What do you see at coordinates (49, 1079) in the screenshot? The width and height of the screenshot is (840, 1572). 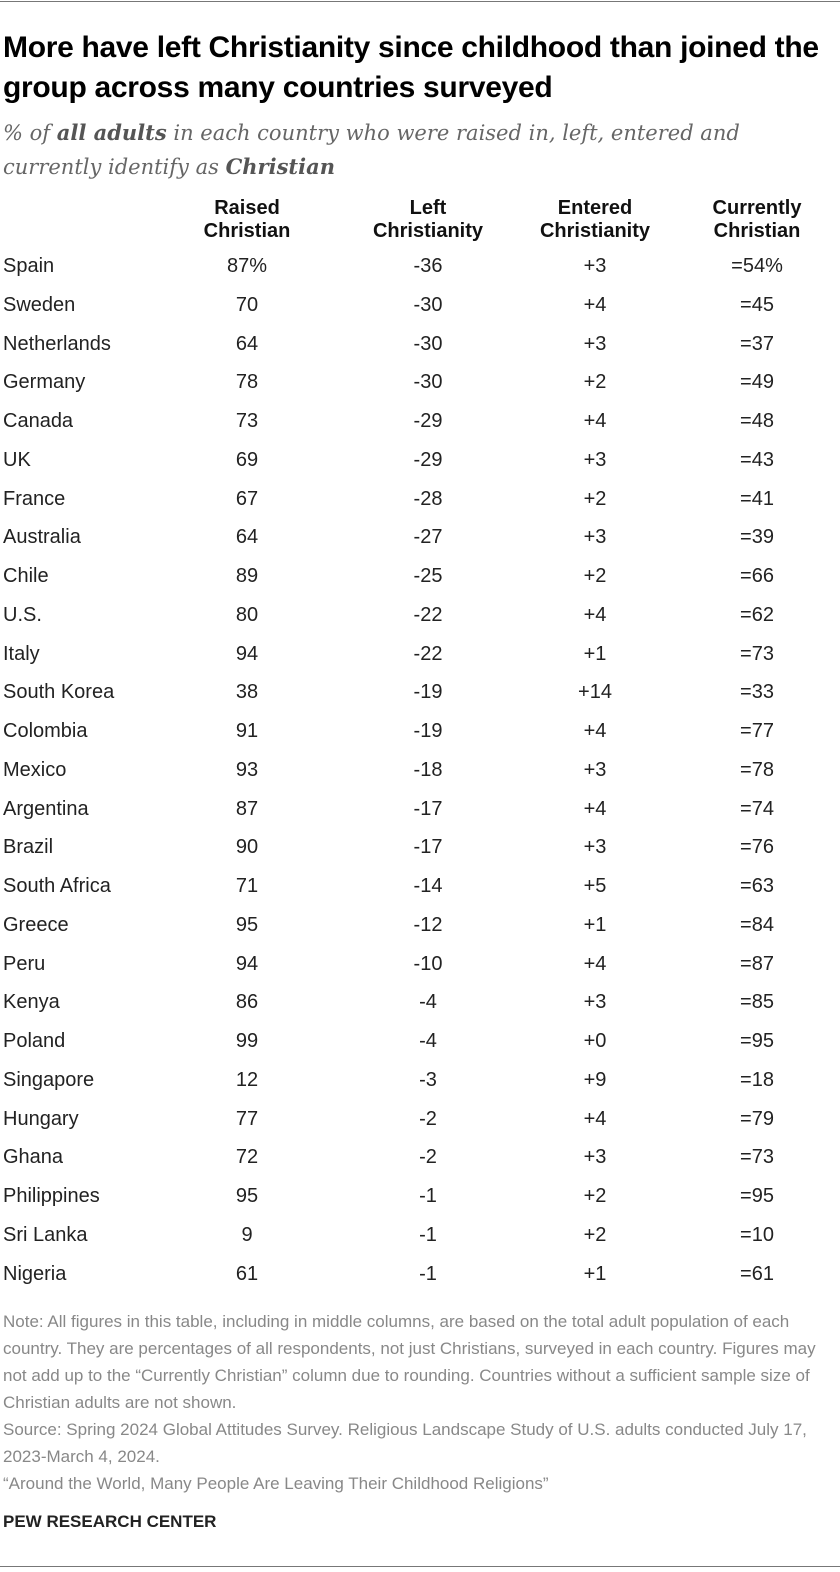 I see `country: Singapore` at bounding box center [49, 1079].